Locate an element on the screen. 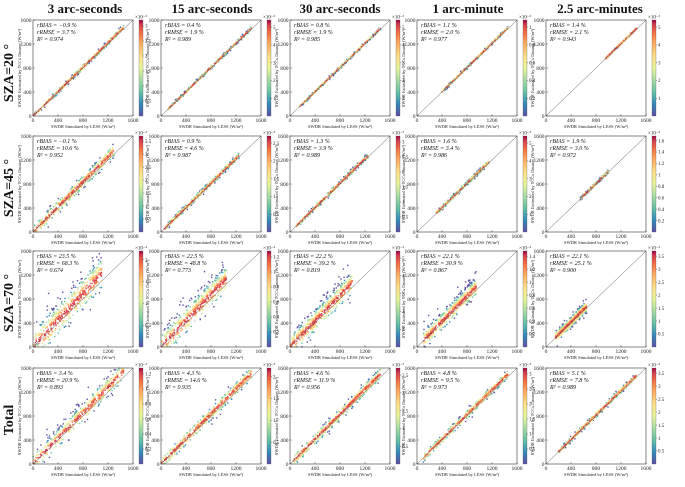 Image resolution: width=685 pixels, height=487 pixels. x-tick-label: 1200 is located at coordinates (365, 237).